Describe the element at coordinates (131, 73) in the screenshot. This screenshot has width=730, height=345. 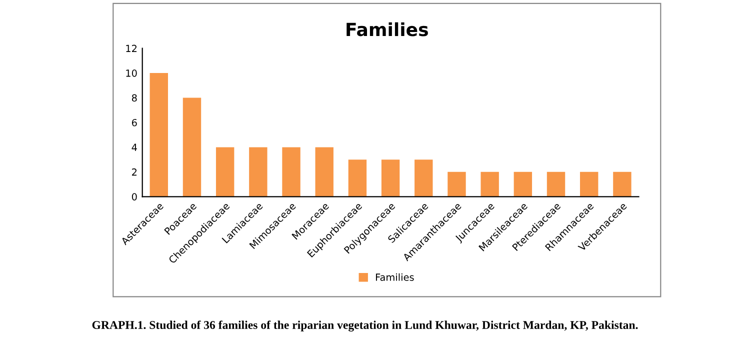
I see `y-tick-label: 10` at that location.